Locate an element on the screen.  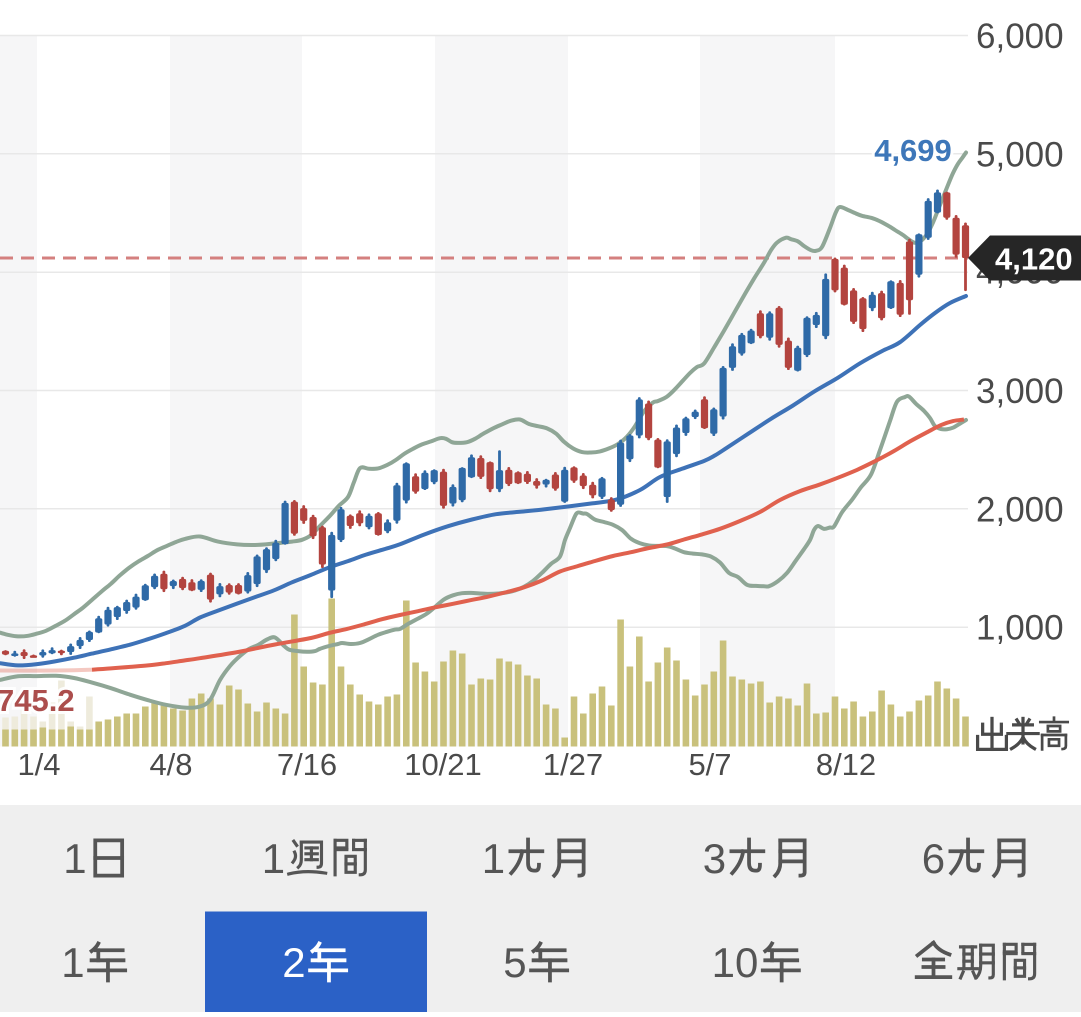
svg-text: 5 is located at coordinates (514, 962).